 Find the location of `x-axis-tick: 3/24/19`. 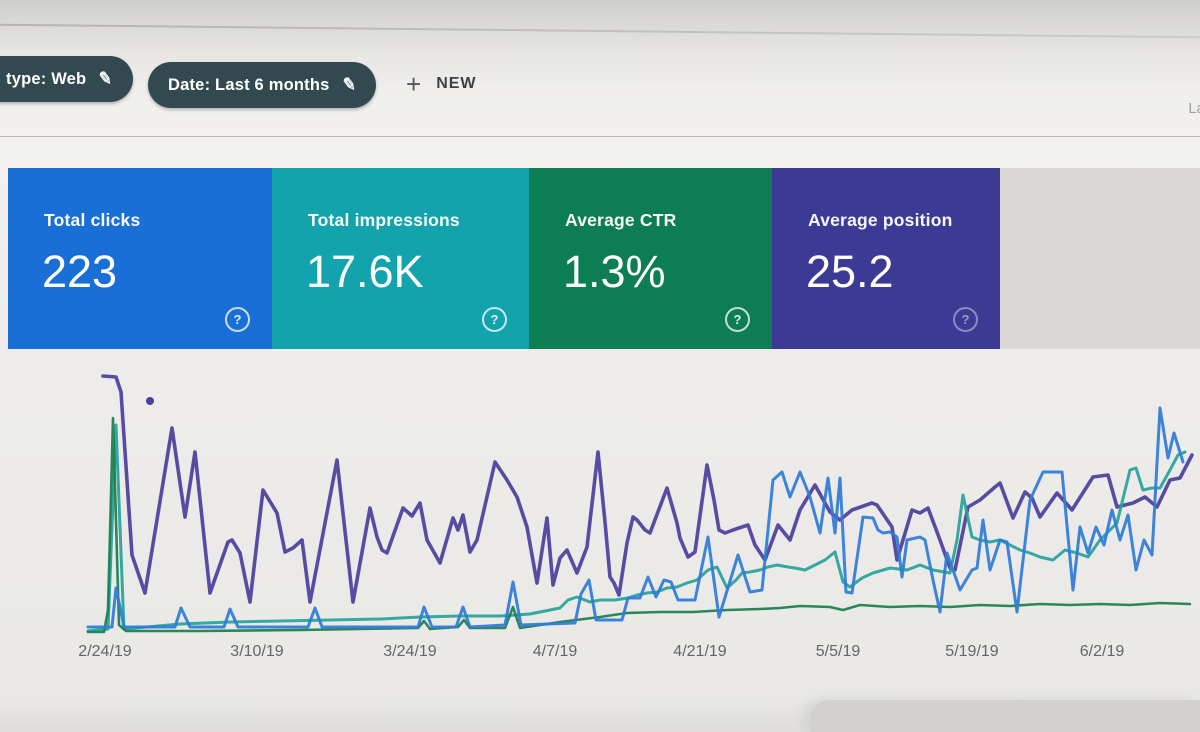

x-axis-tick: 3/24/19 is located at coordinates (410, 651).